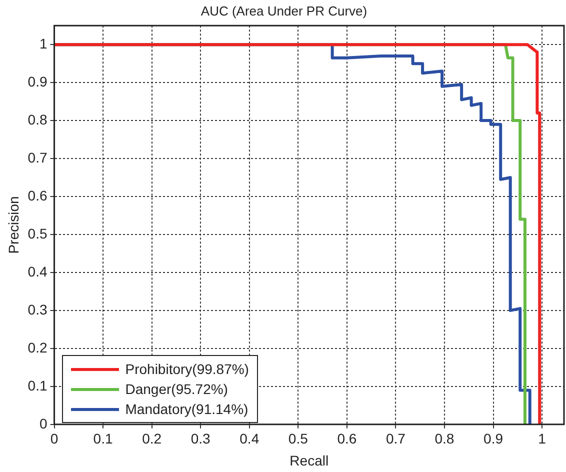 The height and width of the screenshot is (472, 566). Describe the element at coordinates (347, 438) in the screenshot. I see `x-tick-label: 0.6` at that location.